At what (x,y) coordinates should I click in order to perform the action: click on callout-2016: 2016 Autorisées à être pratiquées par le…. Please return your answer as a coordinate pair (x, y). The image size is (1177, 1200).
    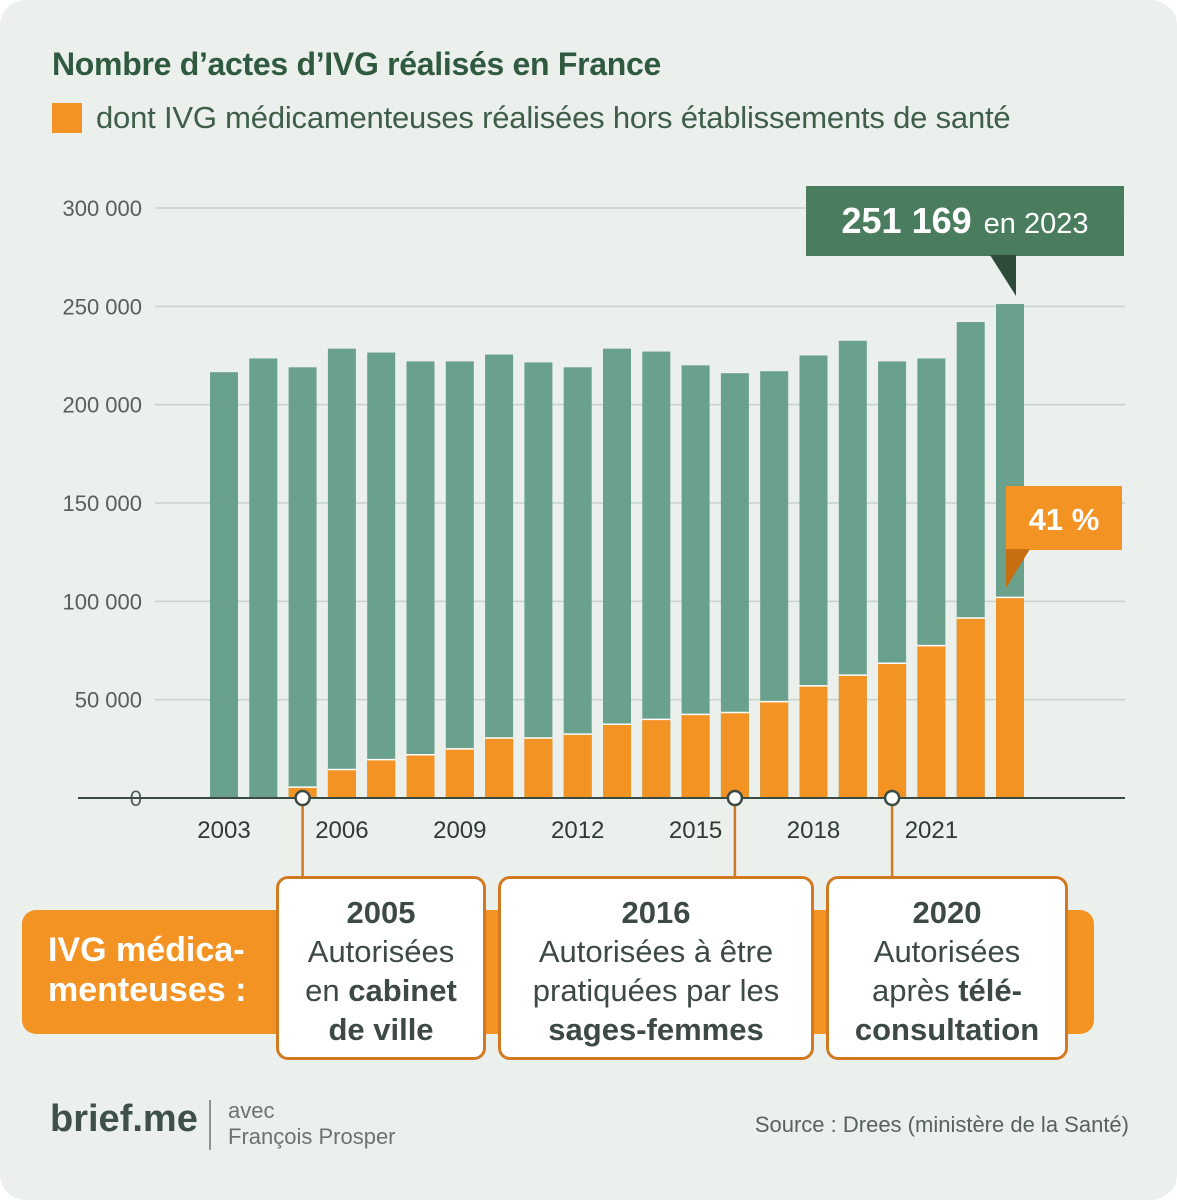
    Looking at the image, I should click on (656, 968).